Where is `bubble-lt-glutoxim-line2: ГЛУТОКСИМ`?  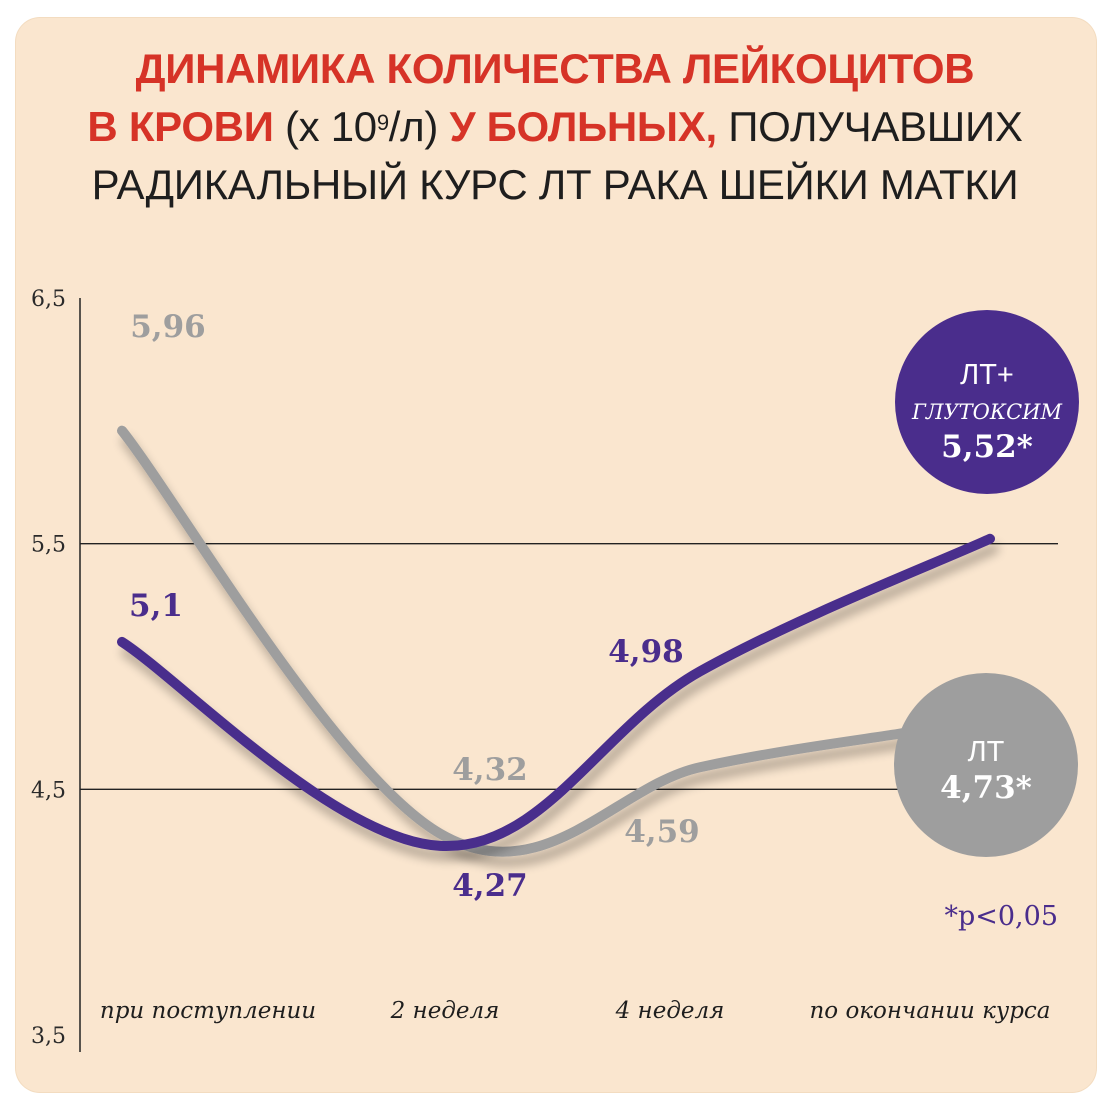
bubble-lt-glutoxim-line2: ГЛУТОКСИМ is located at coordinates (986, 412).